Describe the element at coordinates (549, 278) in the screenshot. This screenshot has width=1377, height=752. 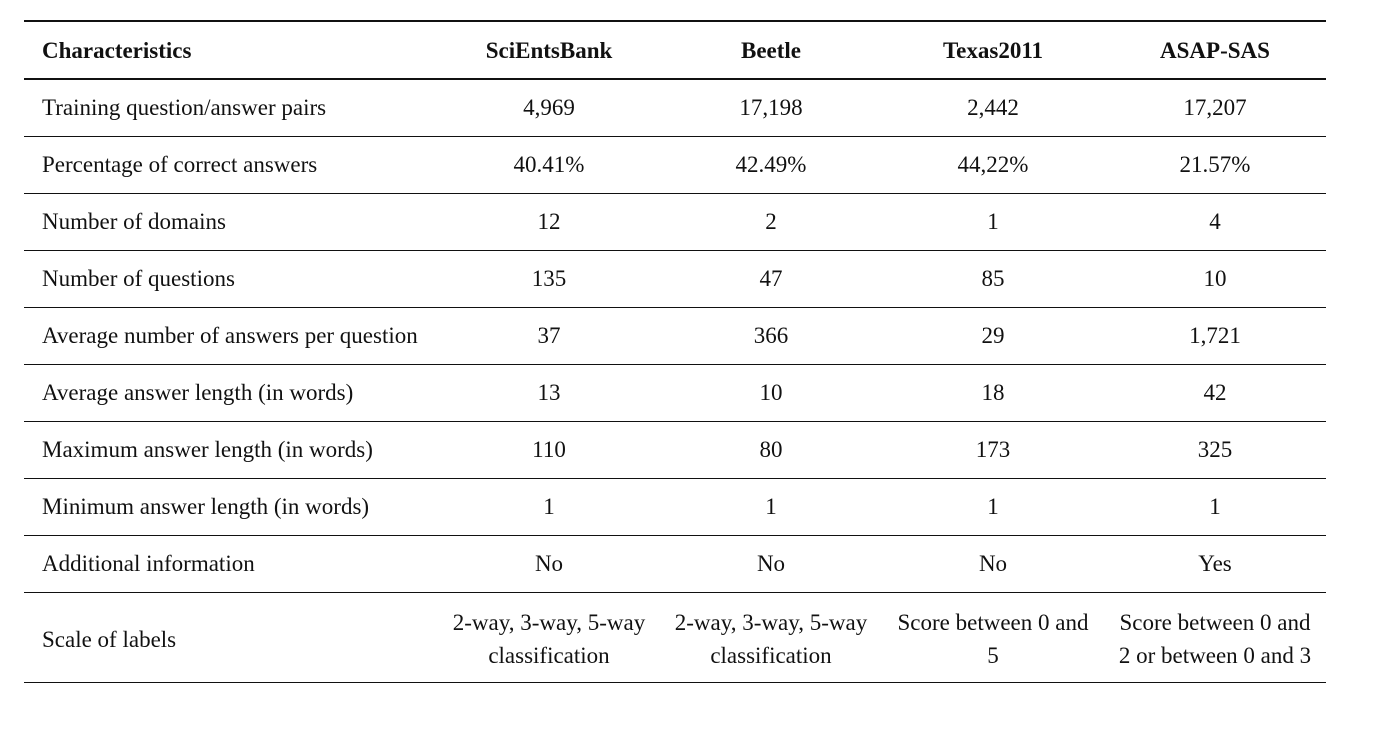
I see `table-cell: 135` at that location.